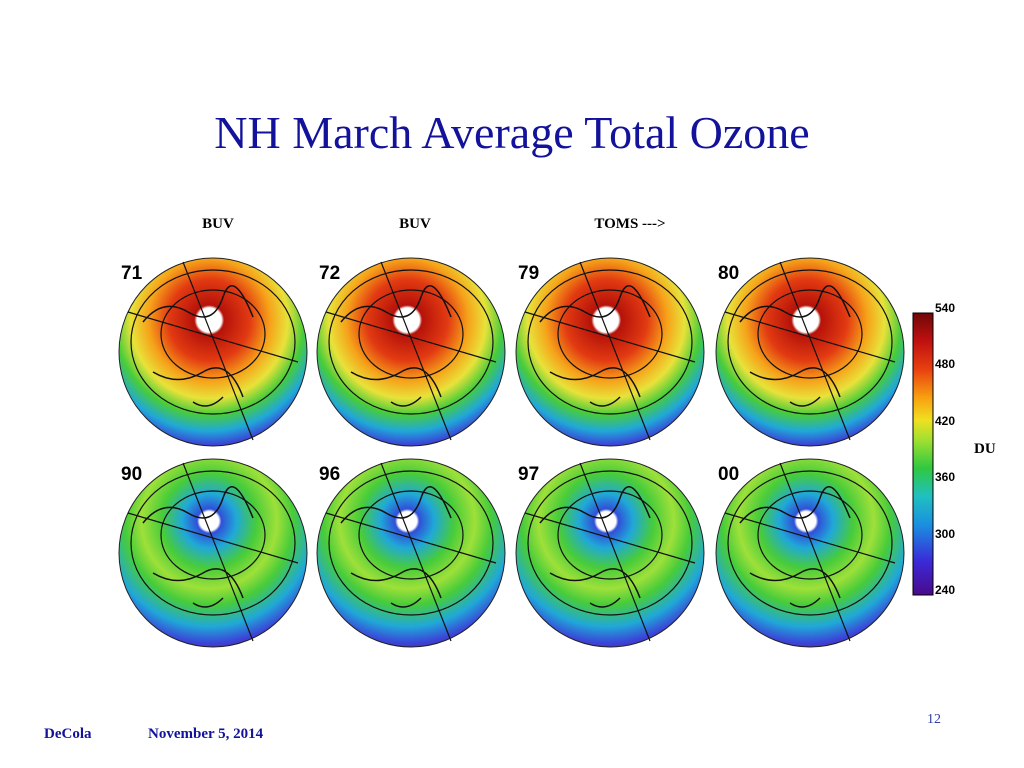  I want to click on colorbar, so click(923, 454).